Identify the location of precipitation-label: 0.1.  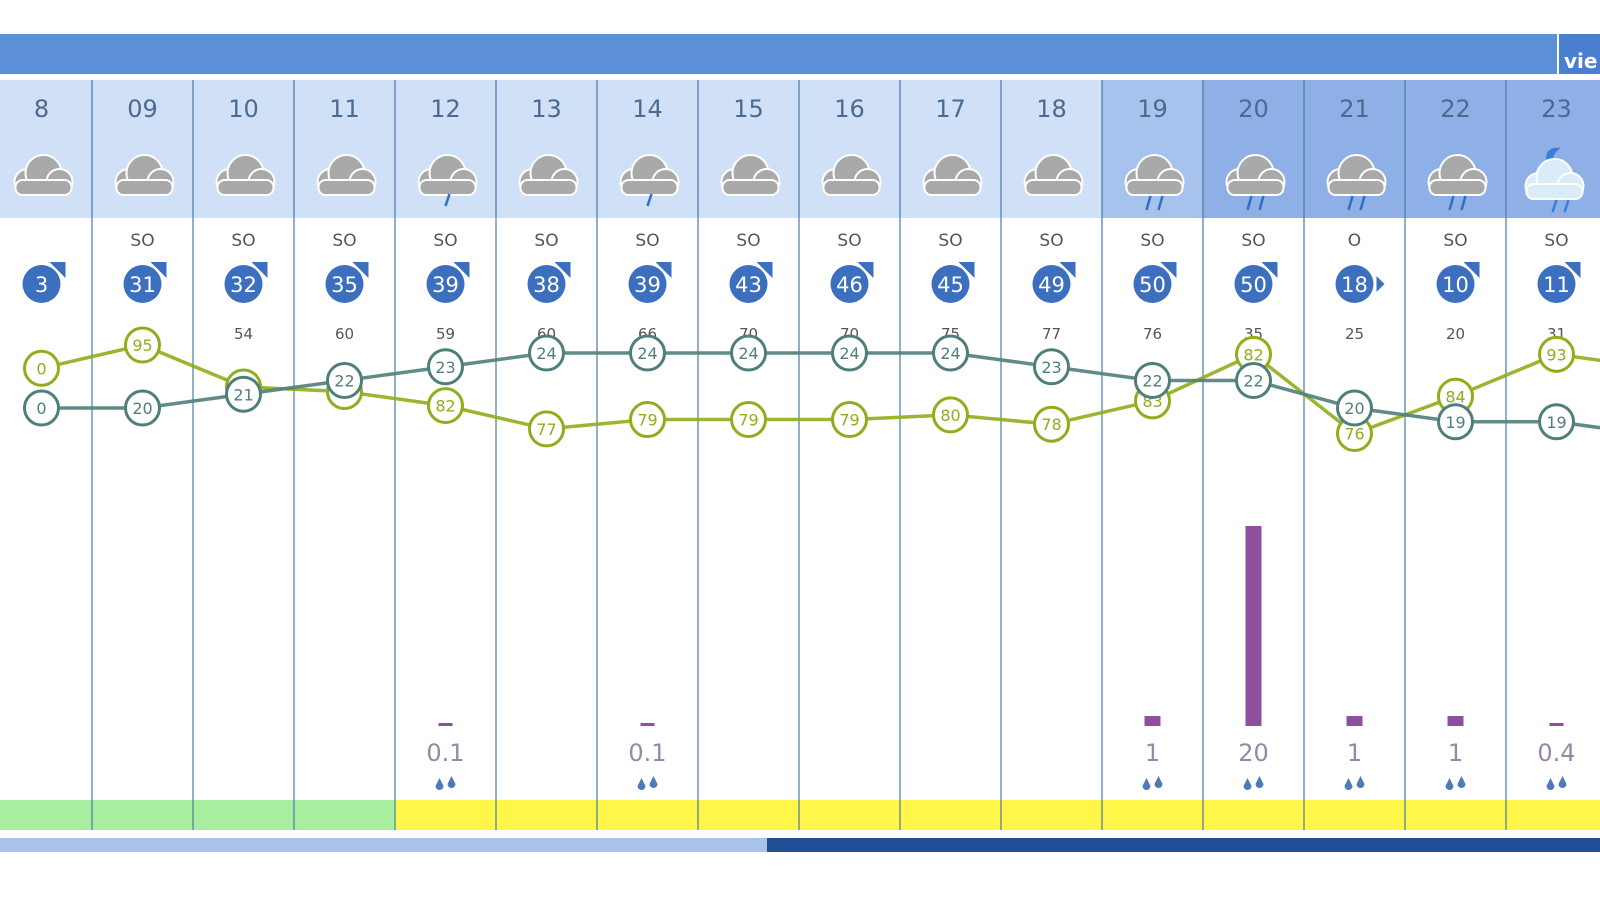
(445, 753).